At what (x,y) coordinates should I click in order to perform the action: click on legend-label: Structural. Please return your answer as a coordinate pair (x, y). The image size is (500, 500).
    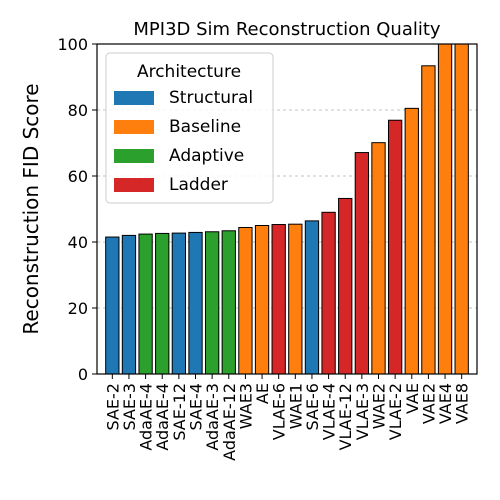
    Looking at the image, I should click on (211, 98).